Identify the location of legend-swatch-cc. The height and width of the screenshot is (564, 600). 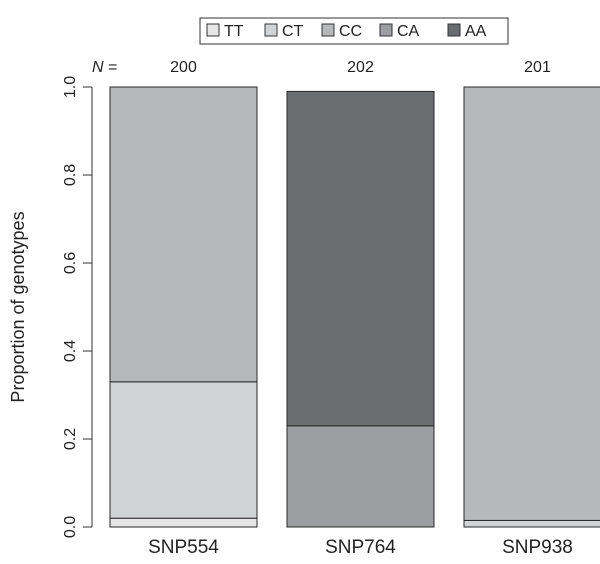
(328, 30).